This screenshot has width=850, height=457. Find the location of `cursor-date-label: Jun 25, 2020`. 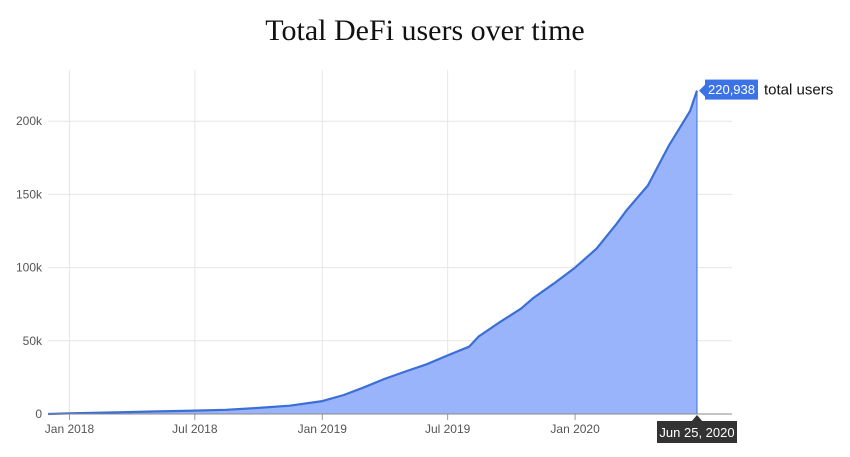

cursor-date-label: Jun 25, 2020 is located at coordinates (696, 432).